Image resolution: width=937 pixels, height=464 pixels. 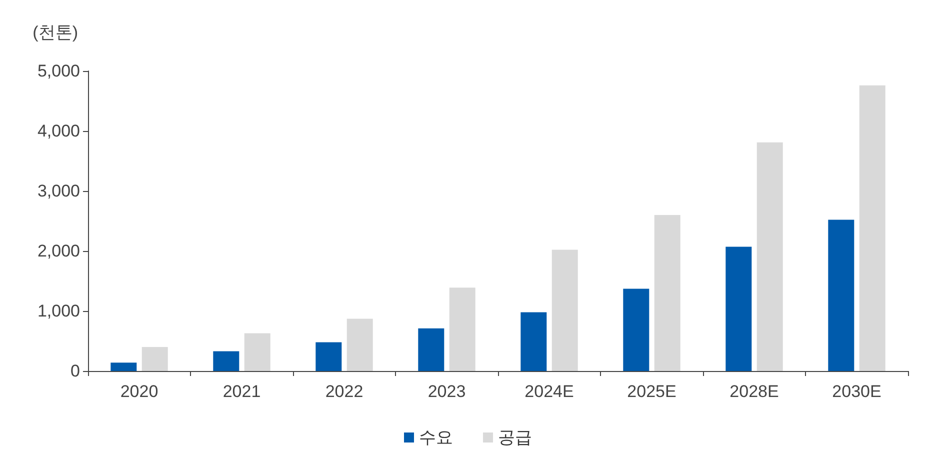 I want to click on y-tick-label: 2,000, so click(x=58, y=251).